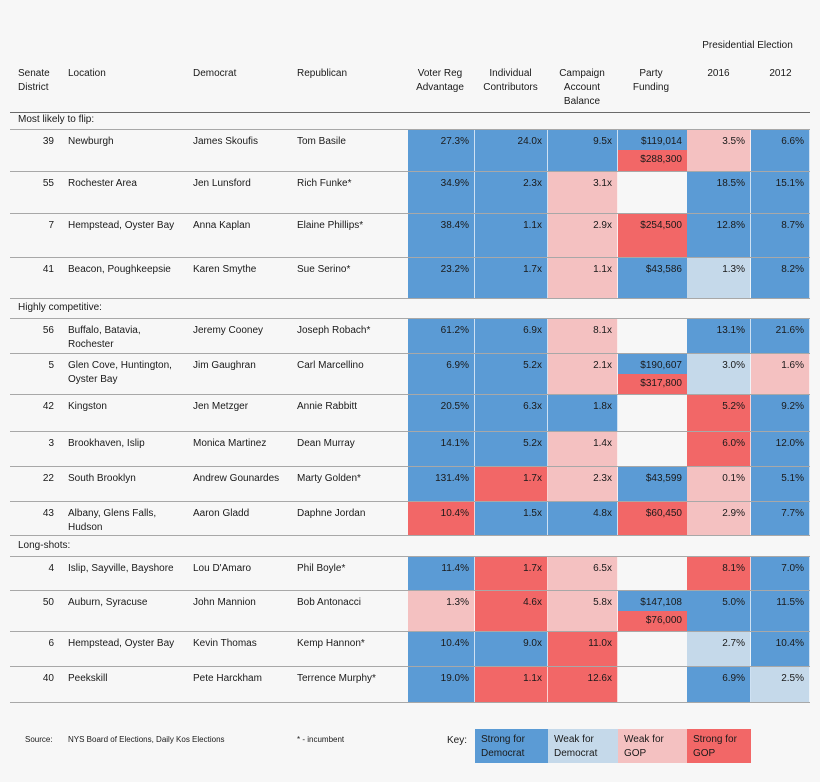 The width and height of the screenshot is (820, 782). What do you see at coordinates (602, 183) in the screenshot?
I see `value-camp: 3.1x` at bounding box center [602, 183].